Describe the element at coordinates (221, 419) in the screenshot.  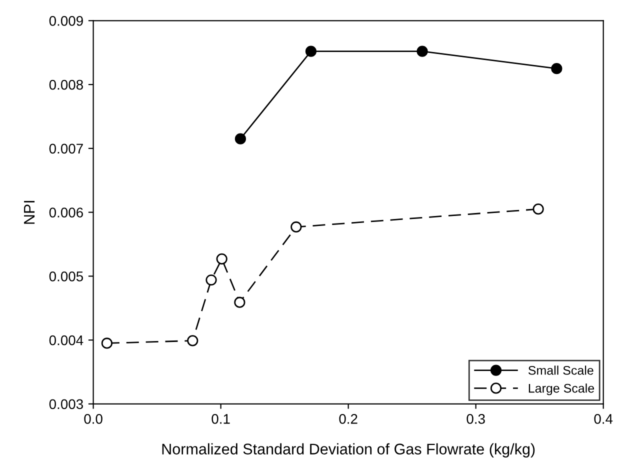
I see `x-tick-label: 0.1` at that location.